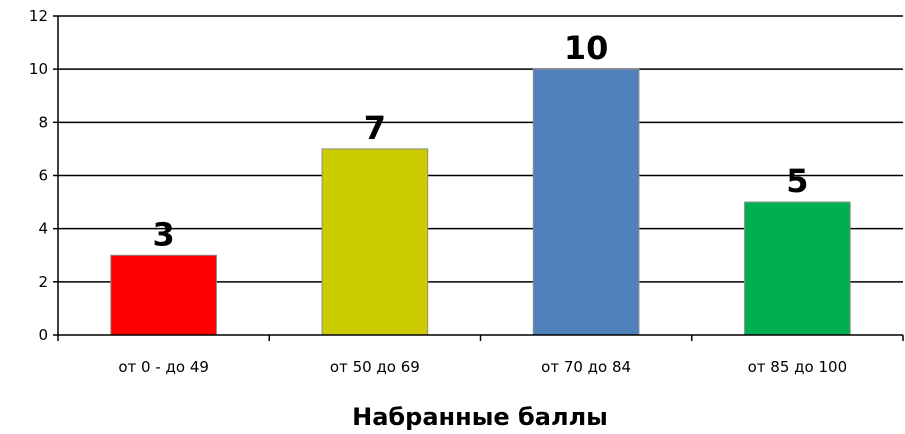  I want to click on data-label: 10, so click(586, 48).